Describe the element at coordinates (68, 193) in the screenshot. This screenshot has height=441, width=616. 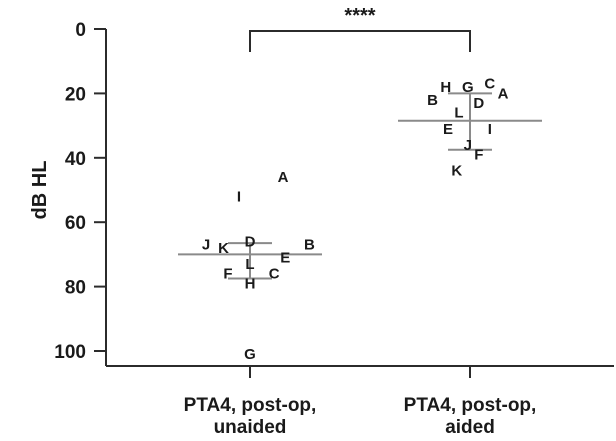
I see `y-axis: 0 20 40 60 80 100 dB HL` at that location.